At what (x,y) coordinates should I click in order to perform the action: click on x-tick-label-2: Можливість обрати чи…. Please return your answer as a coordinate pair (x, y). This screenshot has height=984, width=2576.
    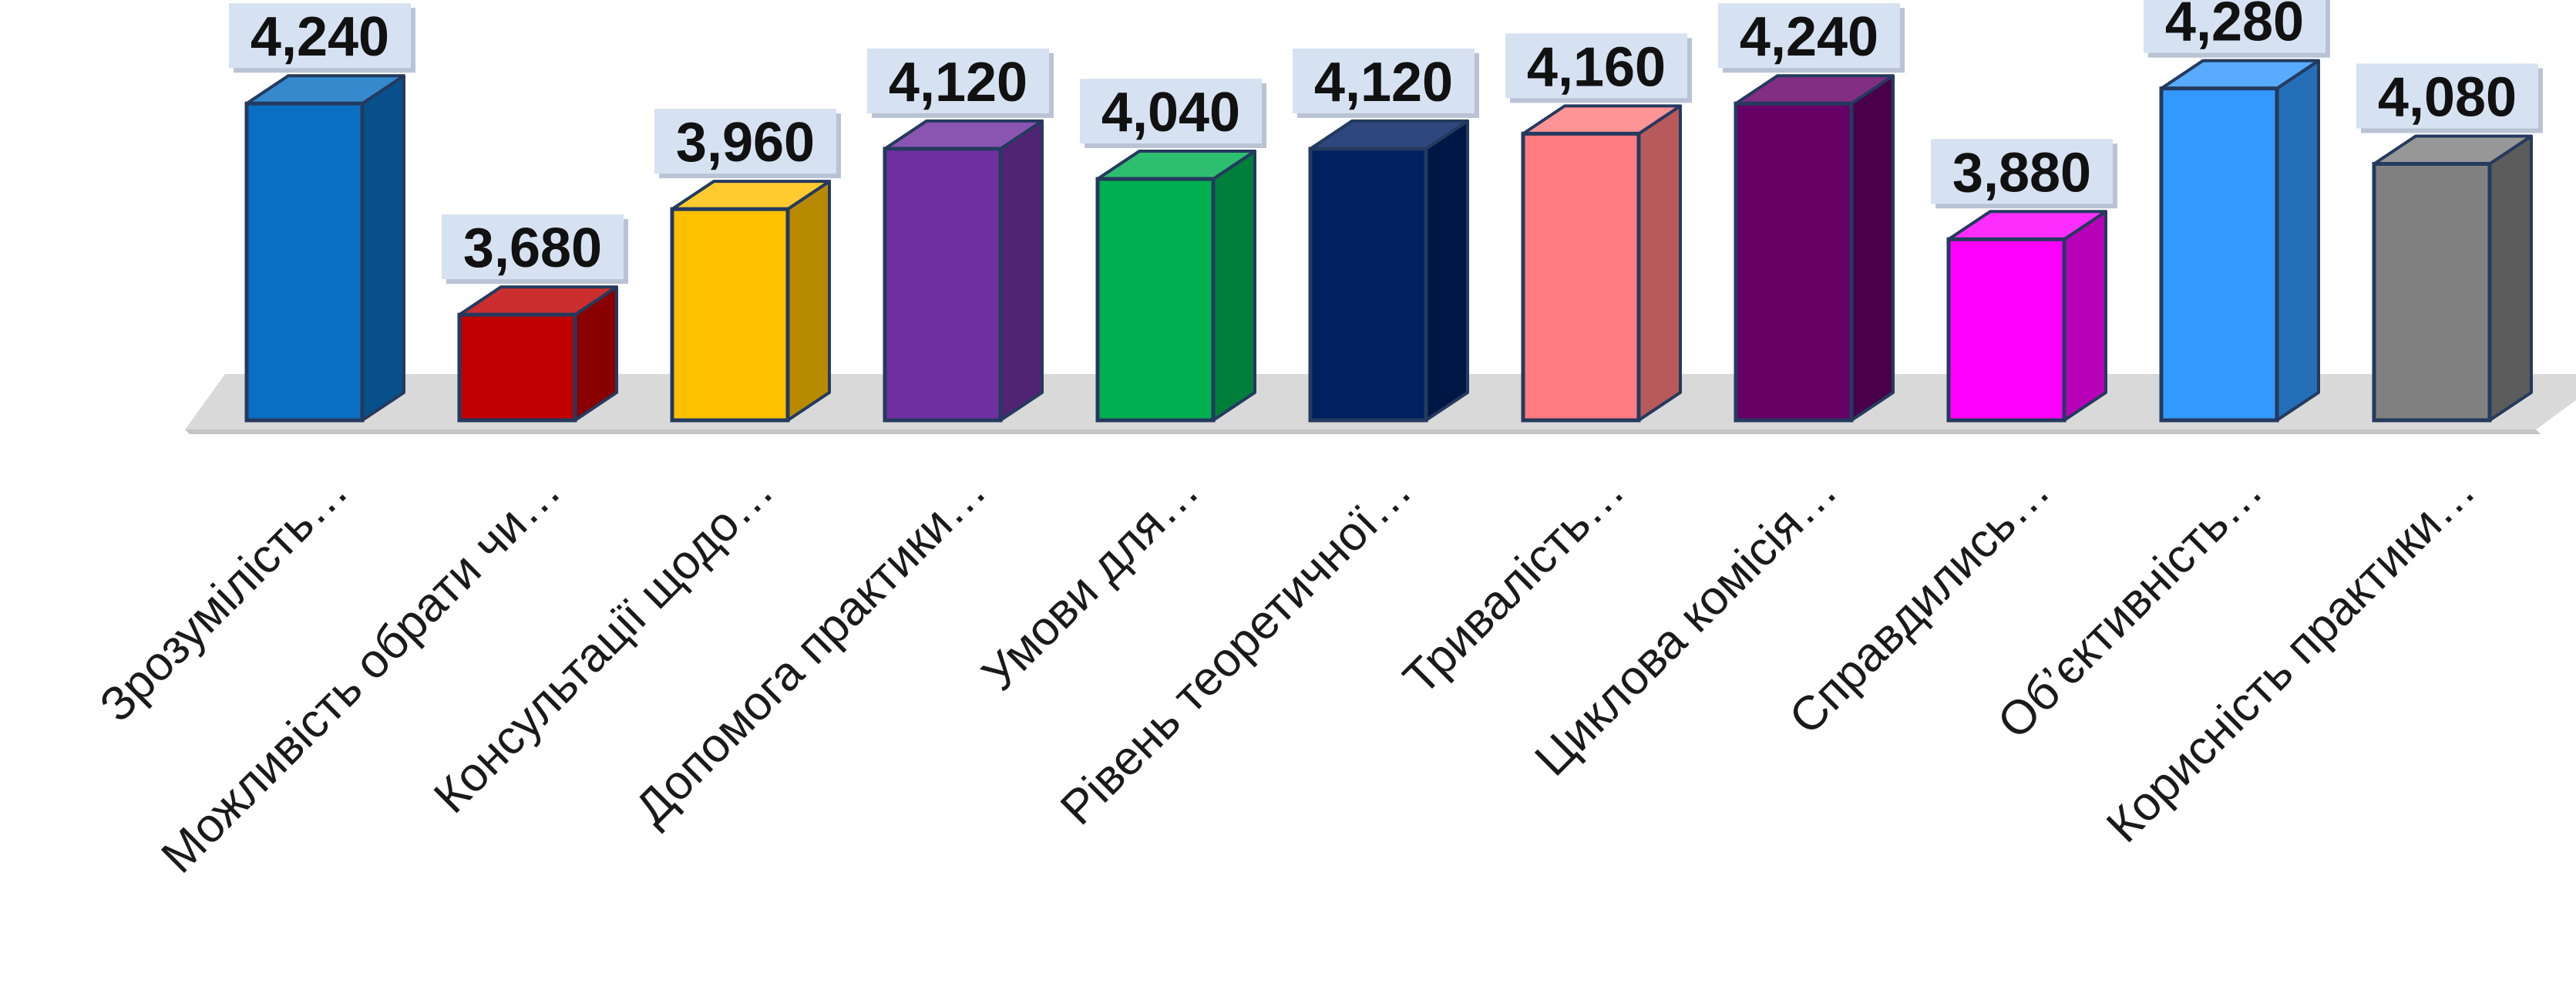
    Looking at the image, I should click on (361, 673).